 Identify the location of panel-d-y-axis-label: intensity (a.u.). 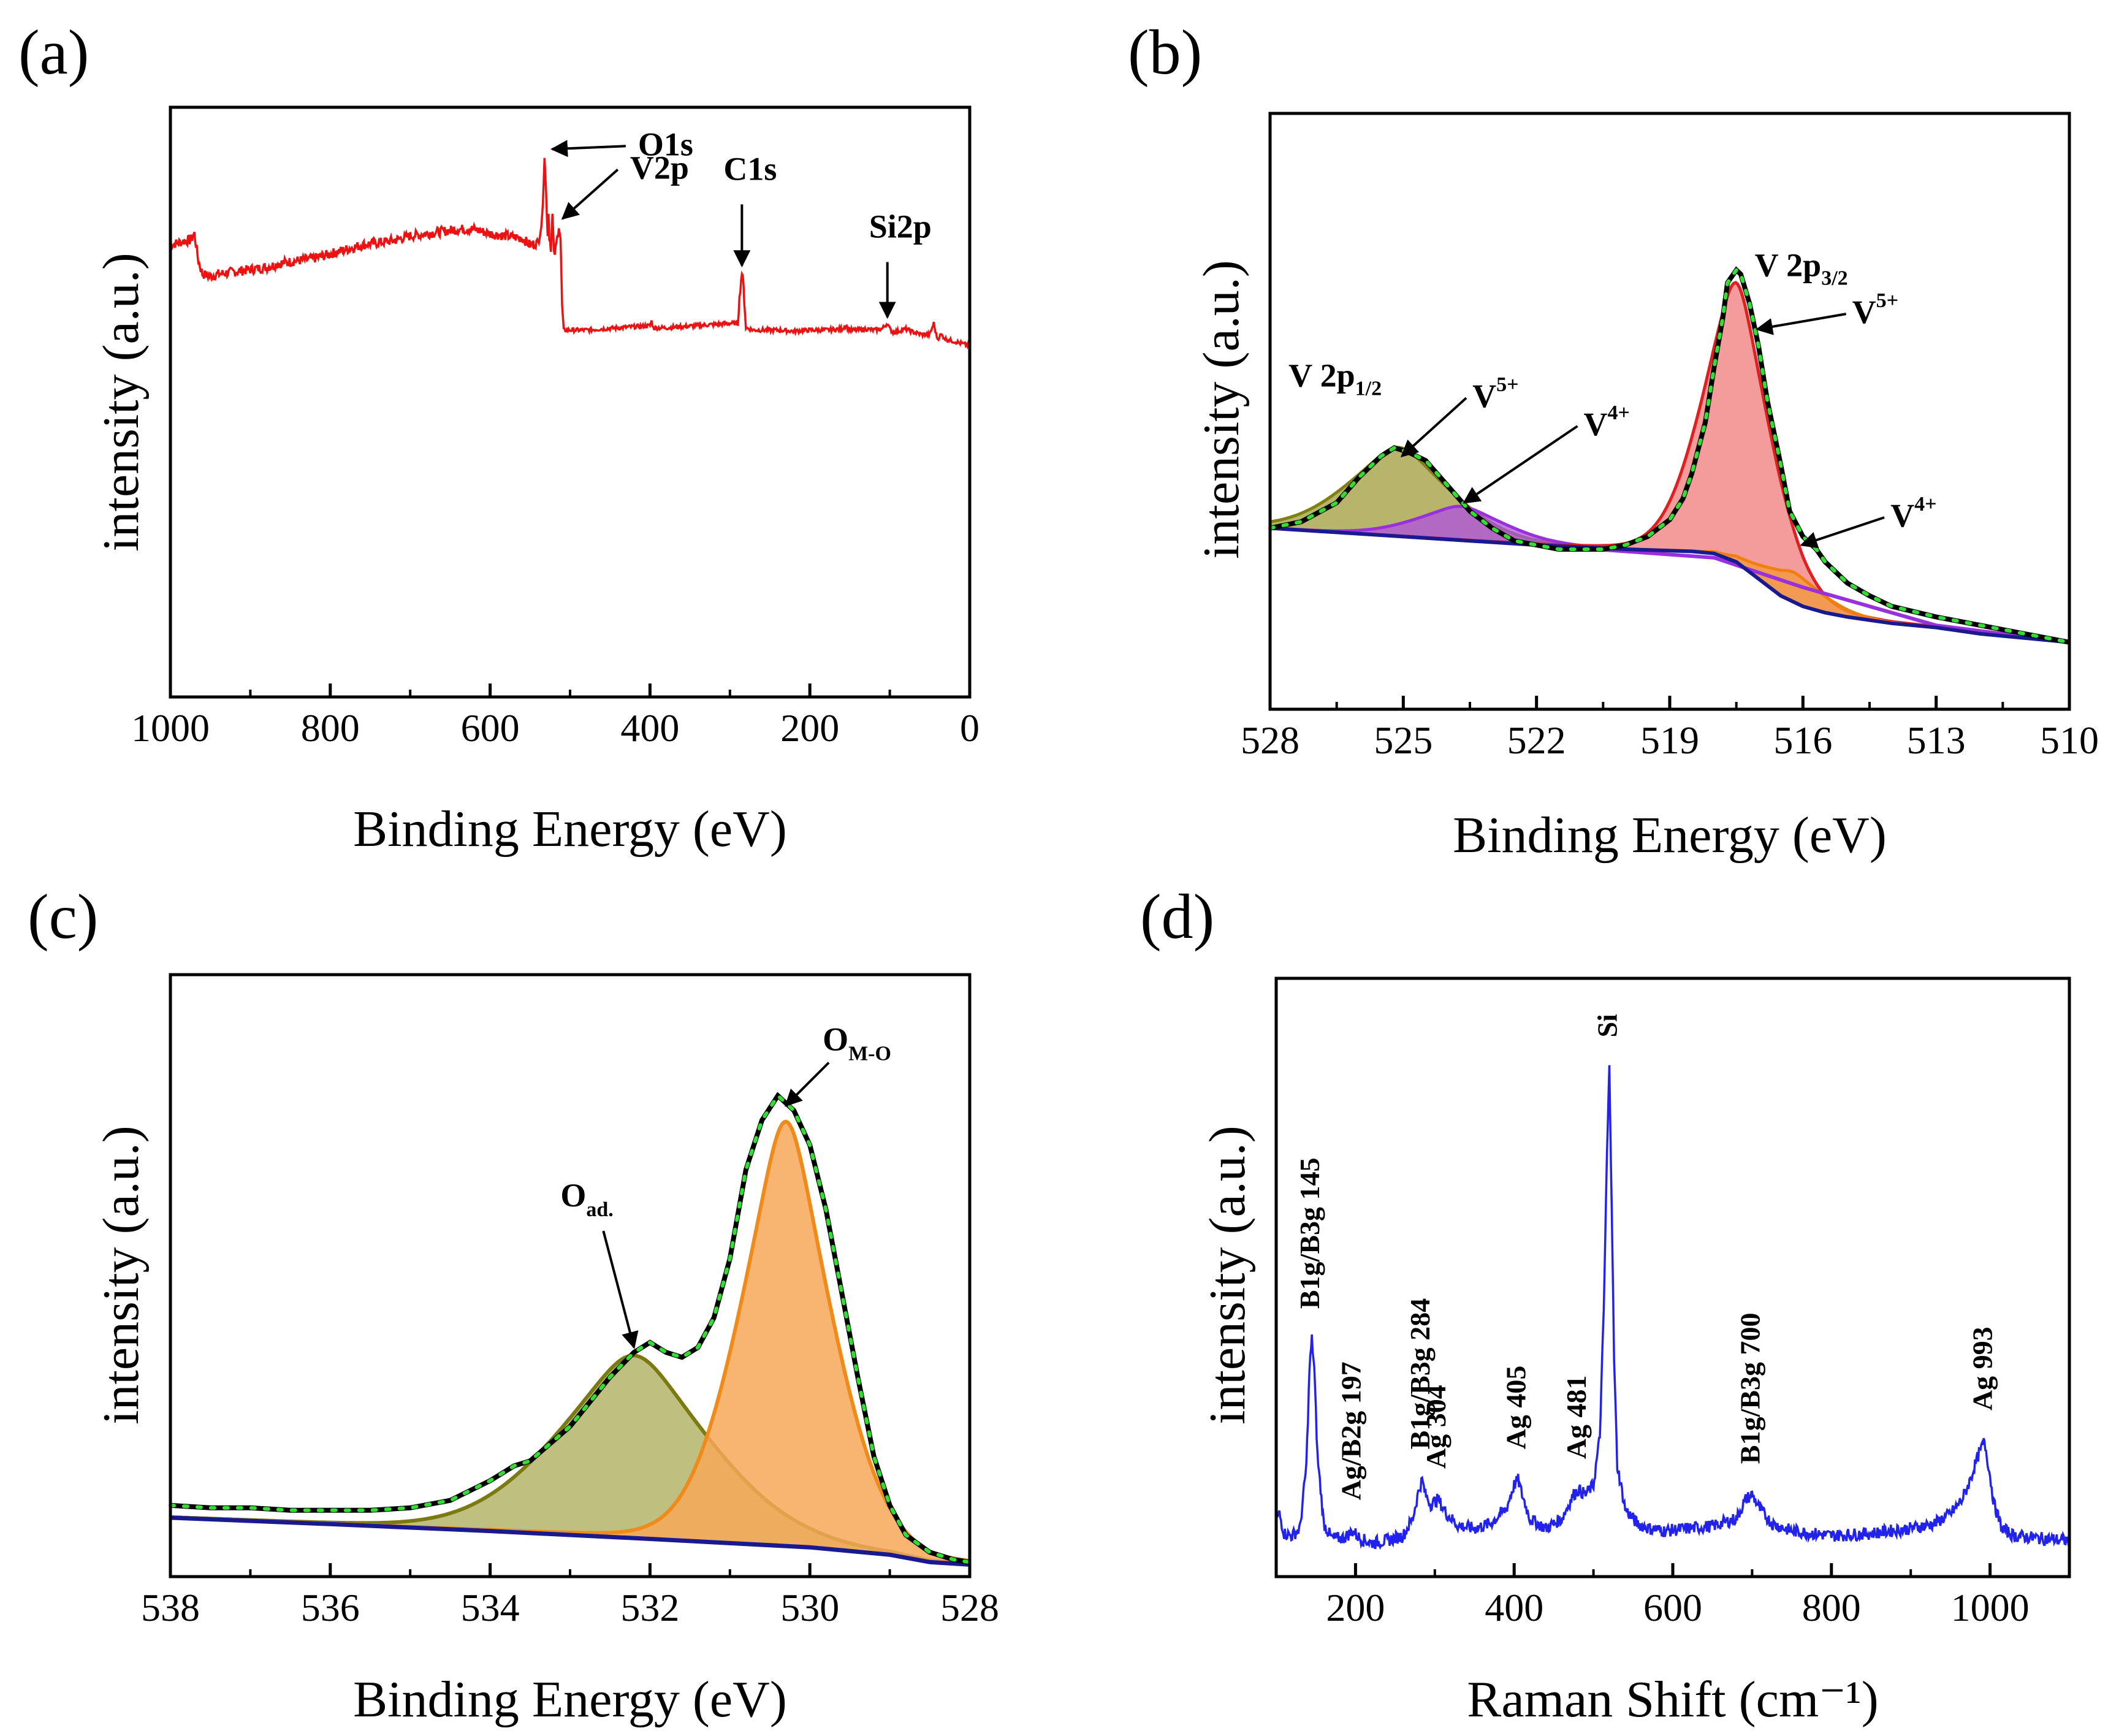
(1227, 1275).